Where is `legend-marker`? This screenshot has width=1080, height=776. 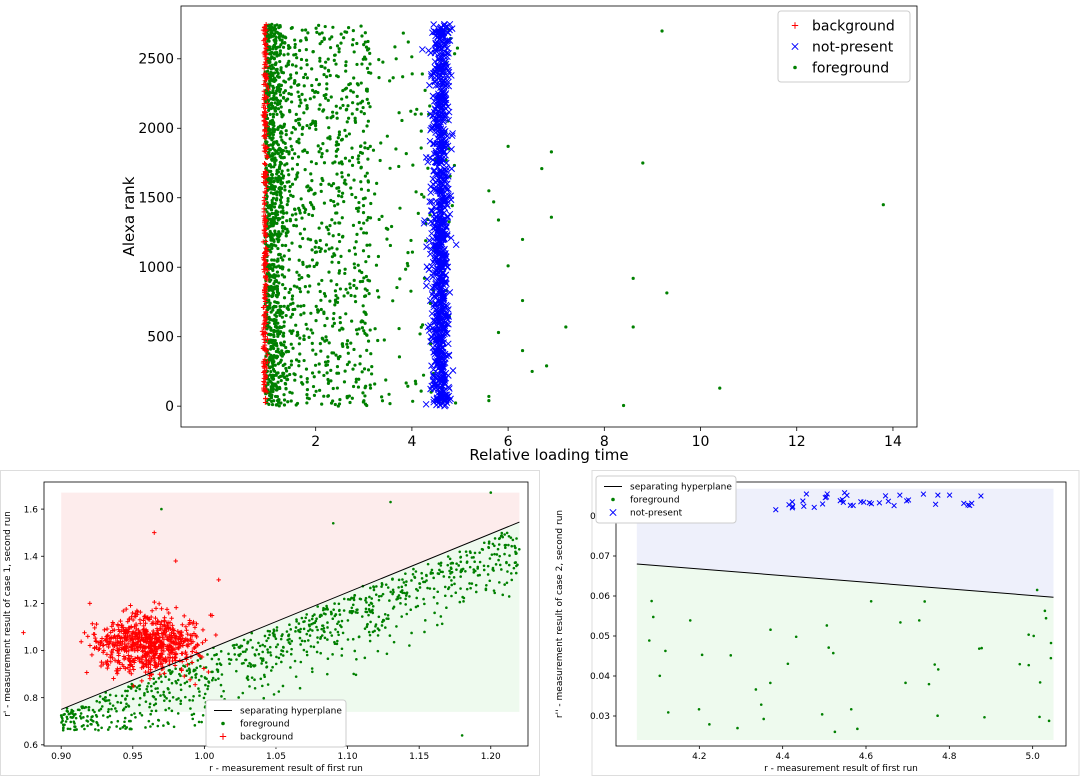 legend-marker is located at coordinates (223, 736).